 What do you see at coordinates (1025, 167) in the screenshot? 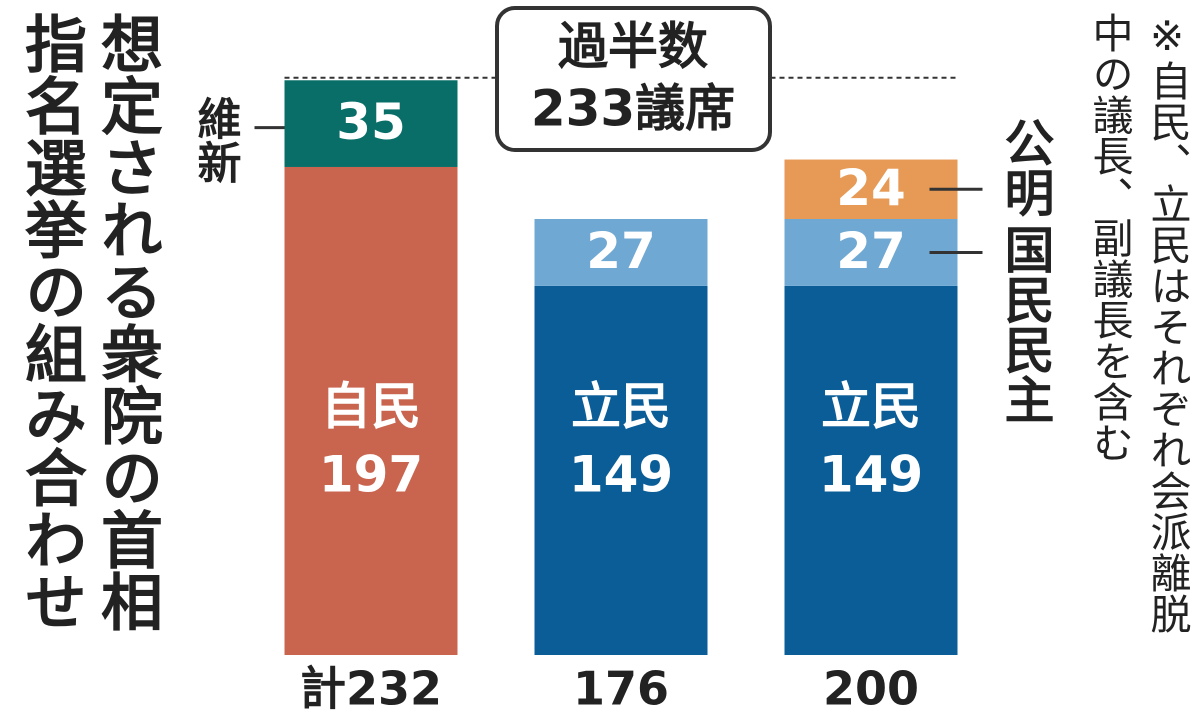
I see `series-label: 公明` at bounding box center [1025, 167].